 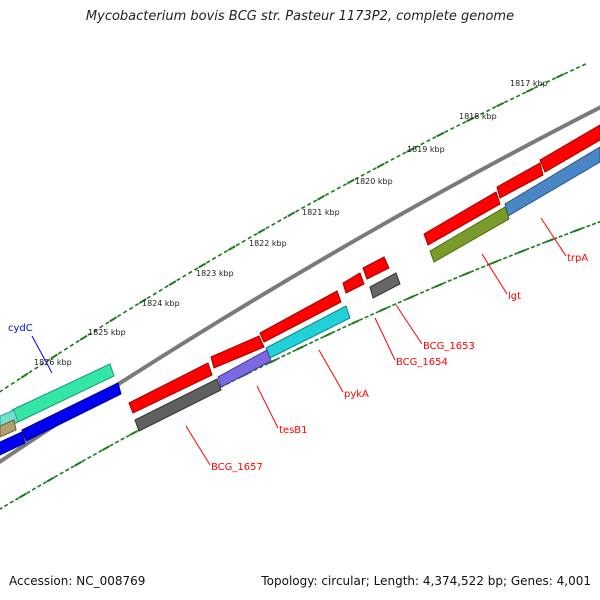 What do you see at coordinates (237, 467) in the screenshot?
I see `gene-label-BCG_1657: BCG_1657` at bounding box center [237, 467].